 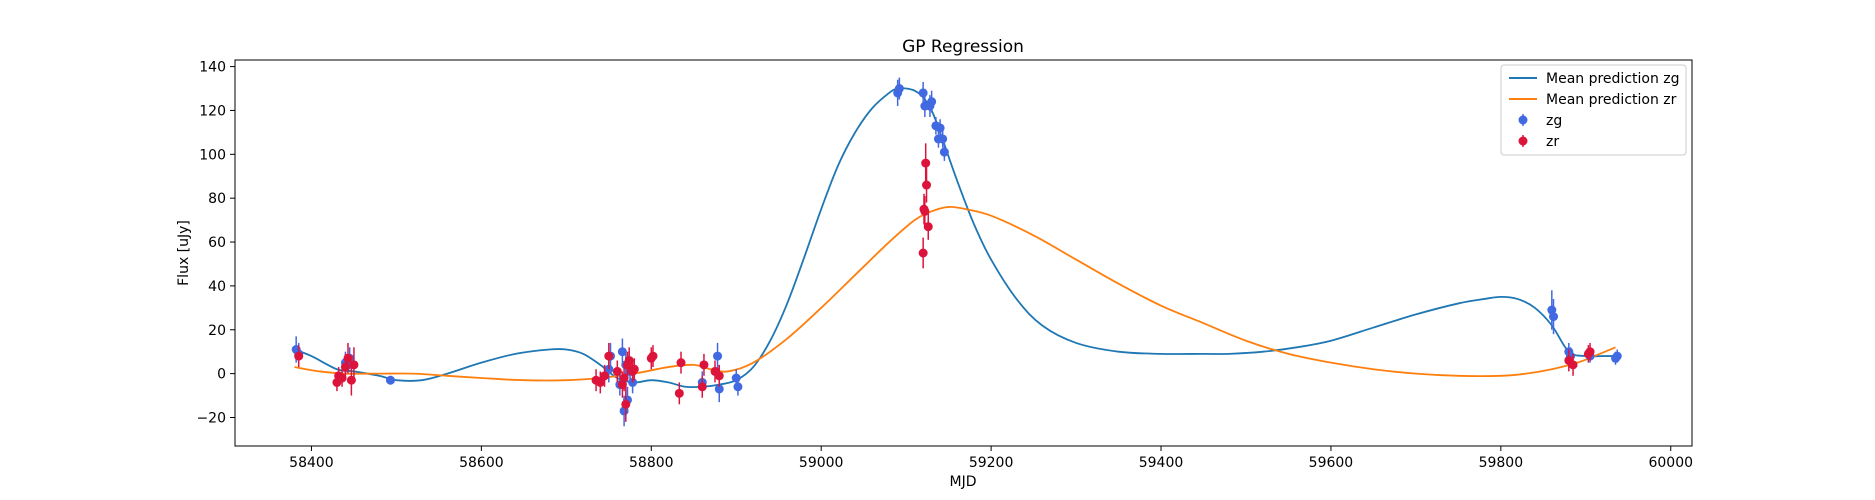 I want to click on x-tick-label: 58800, so click(x=651, y=463).